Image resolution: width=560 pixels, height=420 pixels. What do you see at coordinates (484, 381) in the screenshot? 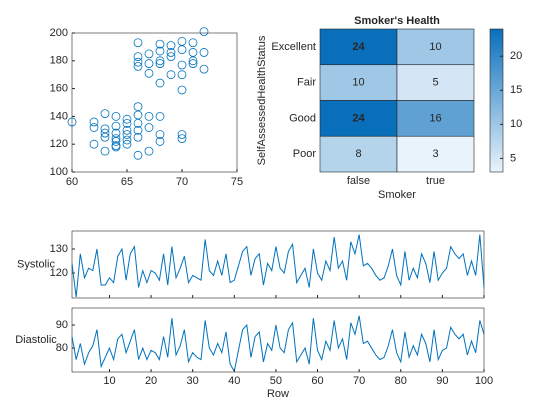
I see `x-tick-label: 100` at bounding box center [484, 381].